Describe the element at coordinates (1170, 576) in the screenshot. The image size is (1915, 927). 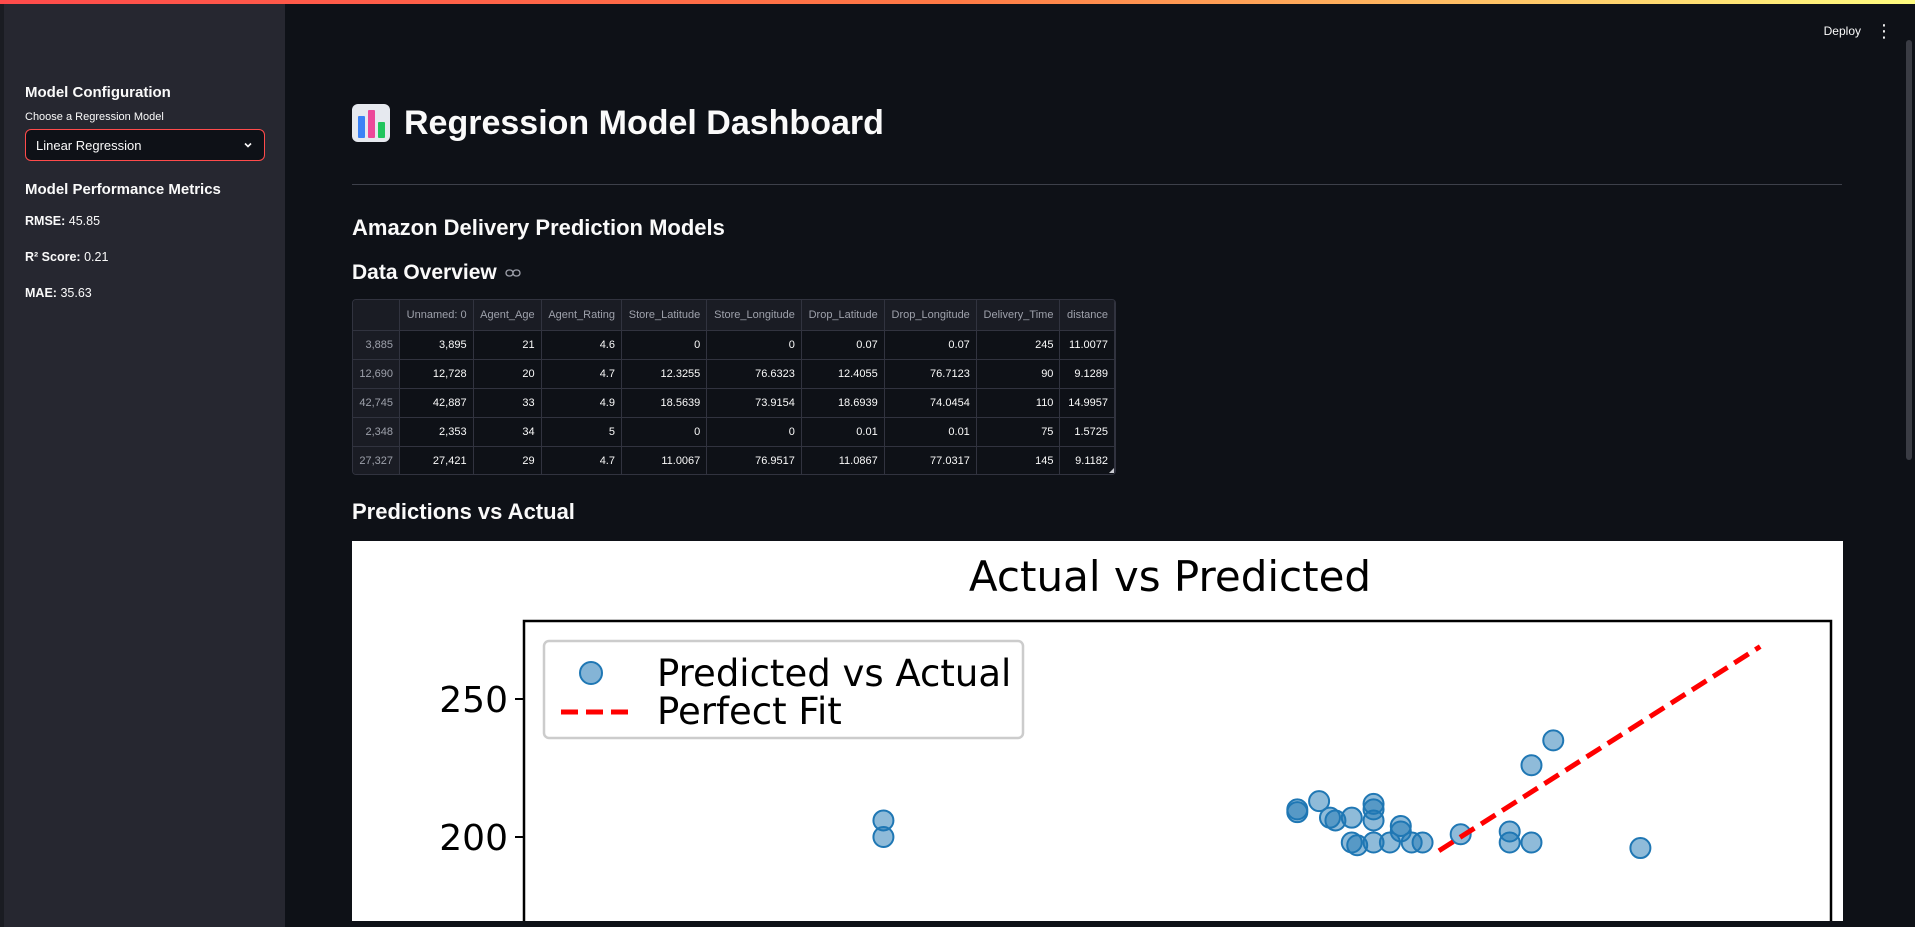
I see `chart-title: Actual vs Predicted` at that location.